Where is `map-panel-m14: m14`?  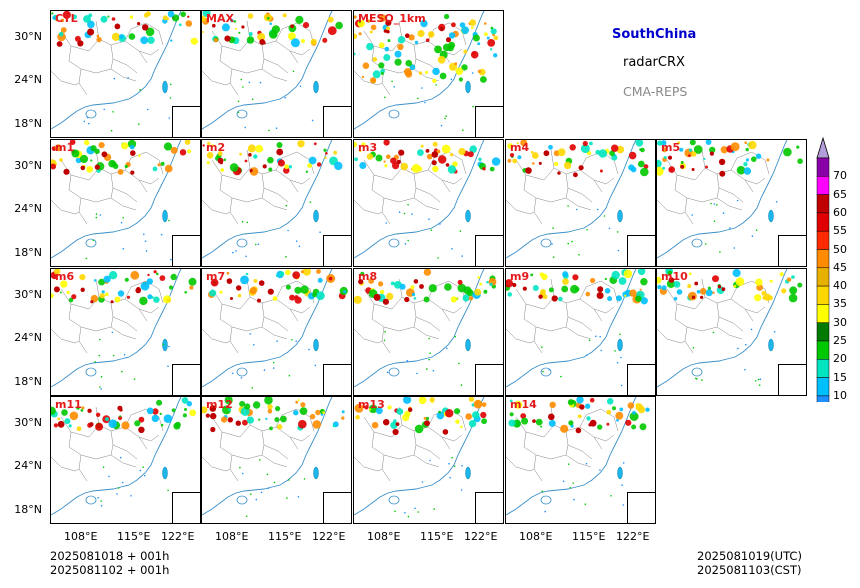 map-panel-m14: m14 is located at coordinates (580, 460).